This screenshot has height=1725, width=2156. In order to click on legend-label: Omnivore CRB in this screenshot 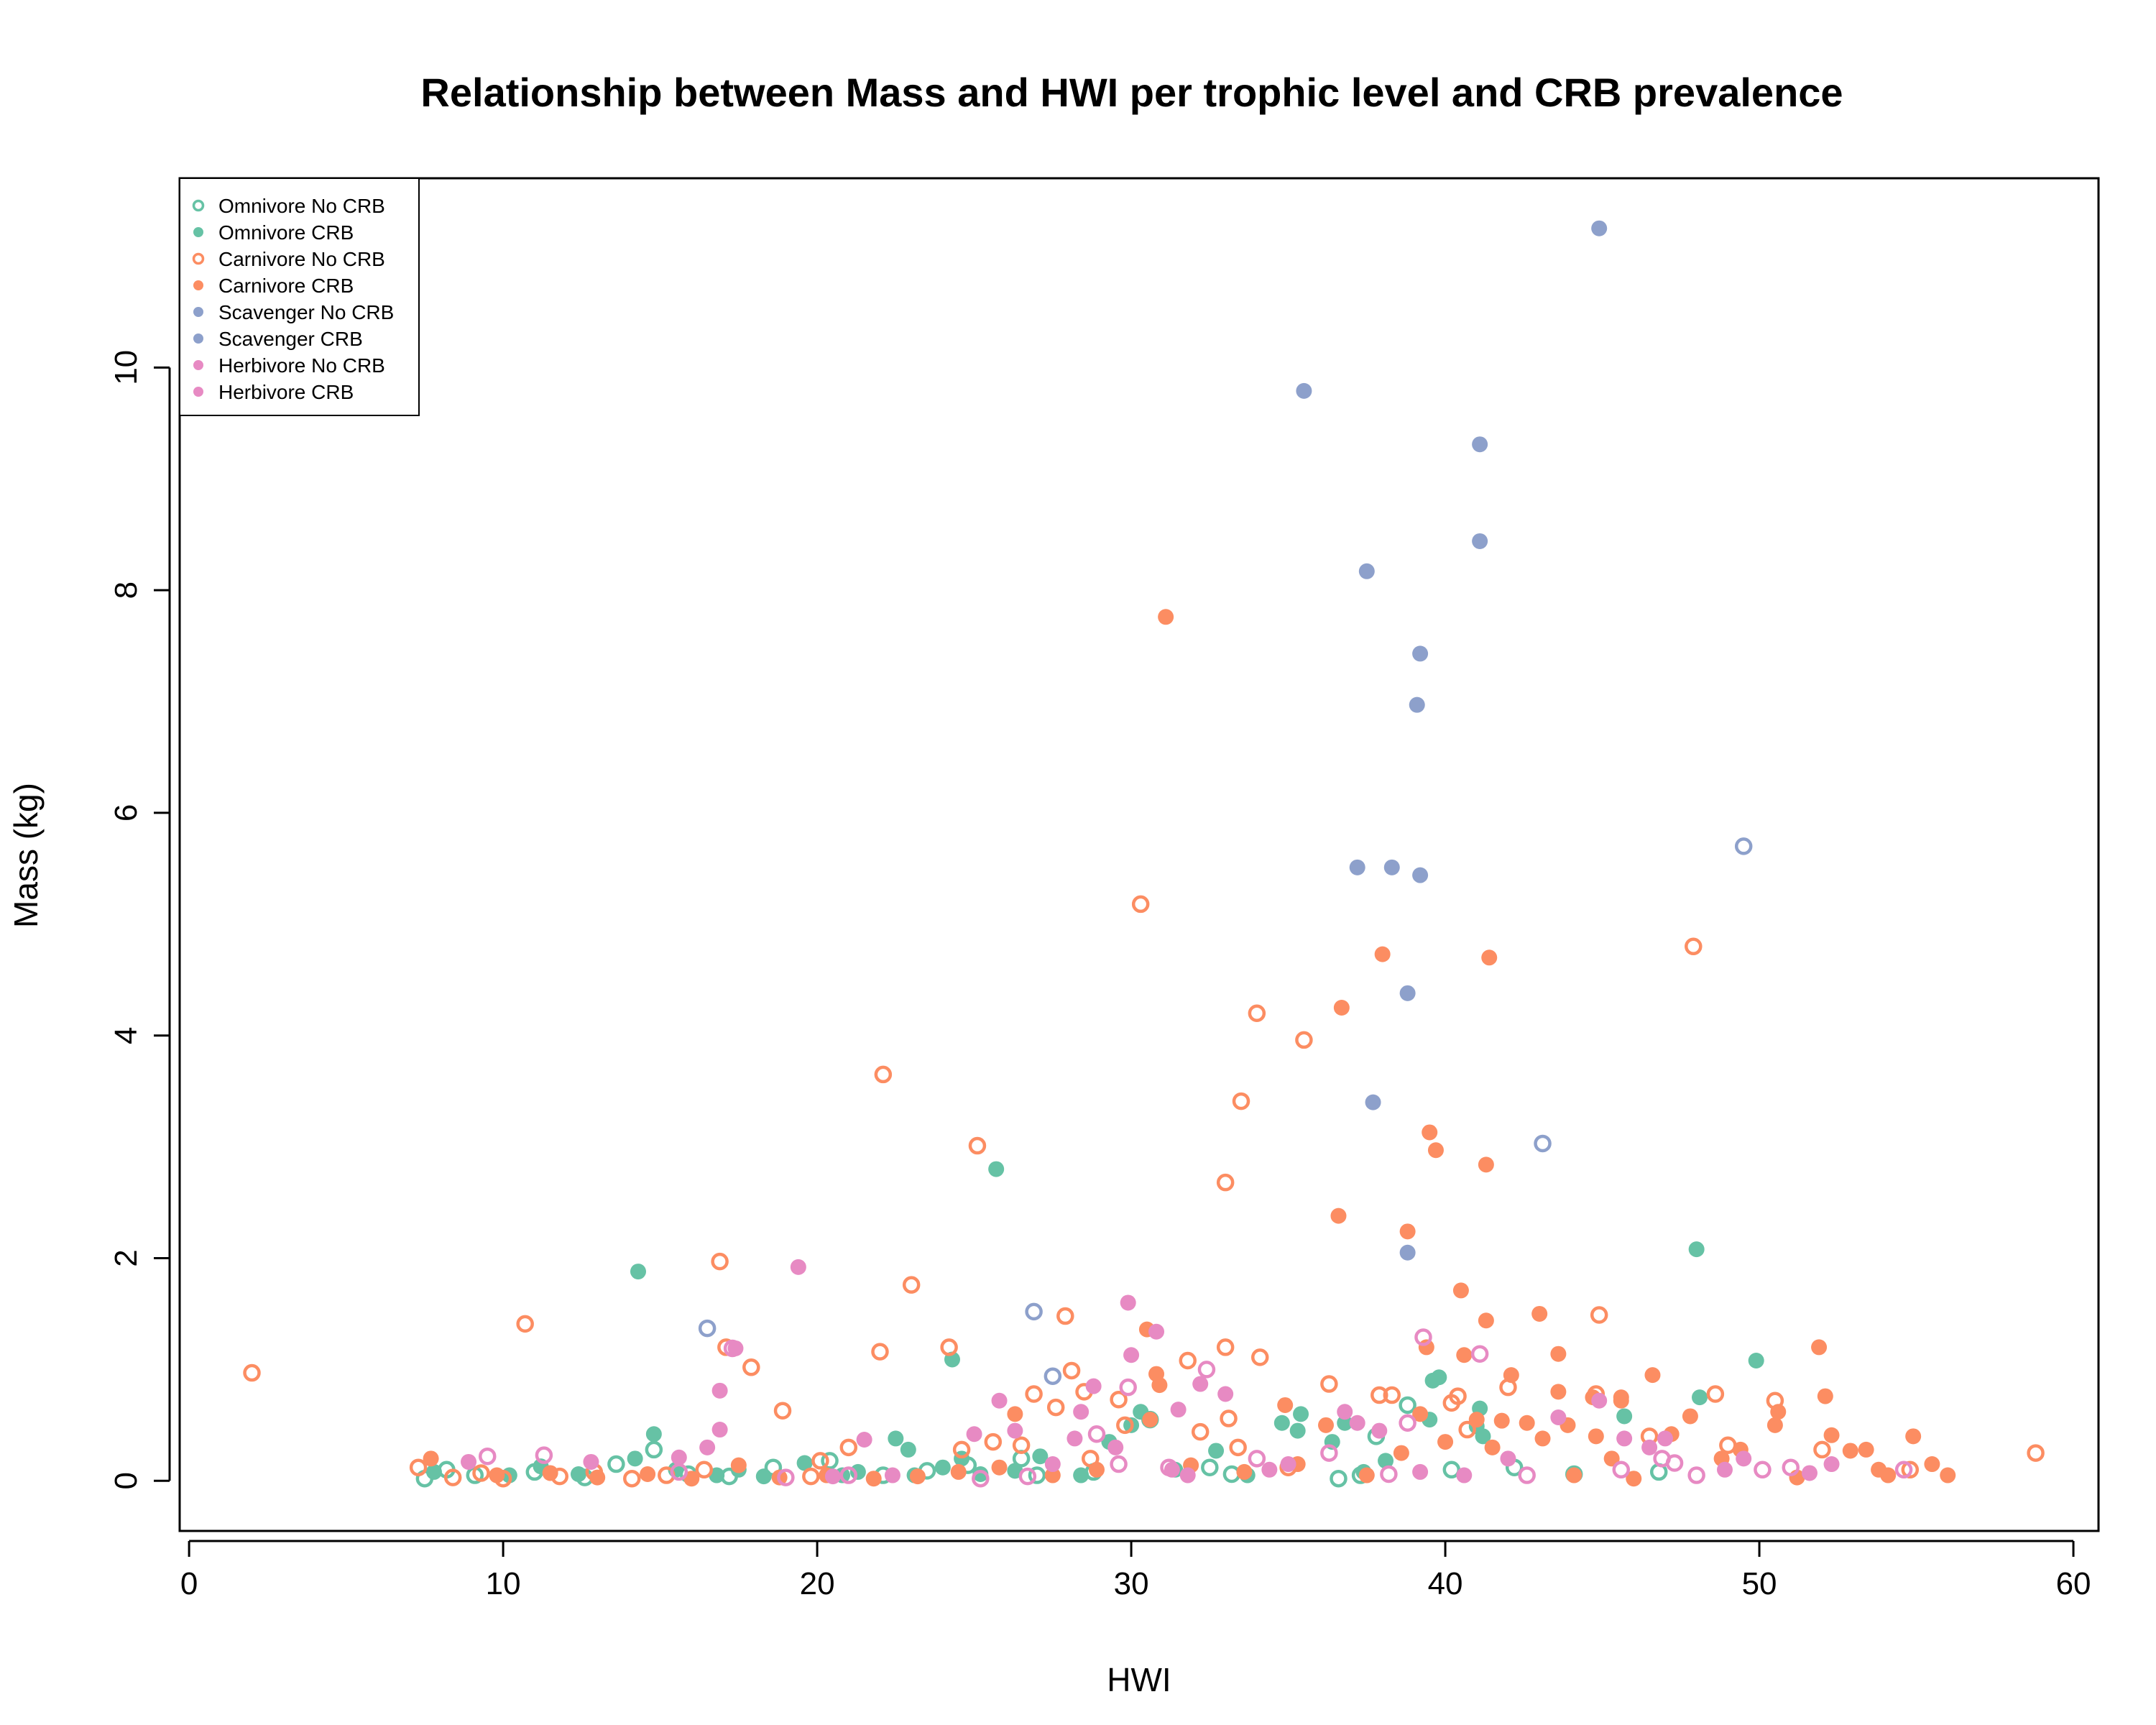, I will do `click(286, 232)`.